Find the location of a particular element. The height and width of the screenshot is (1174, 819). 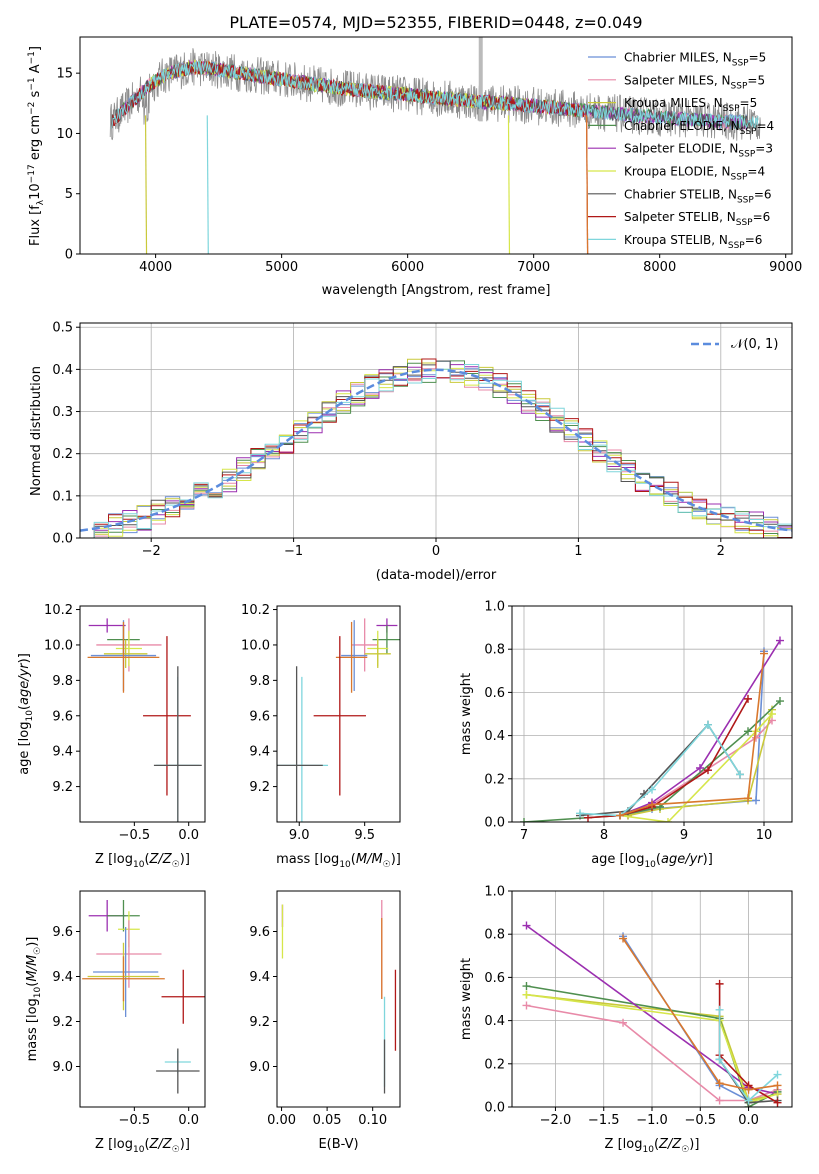

x-tick-label: 1 is located at coordinates (578, 551).